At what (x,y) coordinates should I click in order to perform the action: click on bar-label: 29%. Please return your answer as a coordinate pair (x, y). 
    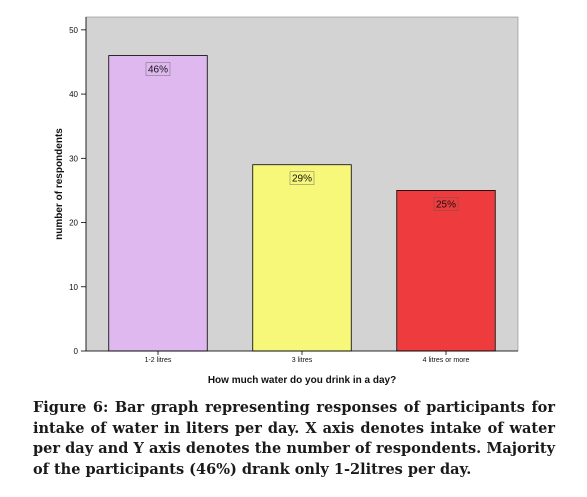
    Looking at the image, I should click on (302, 179).